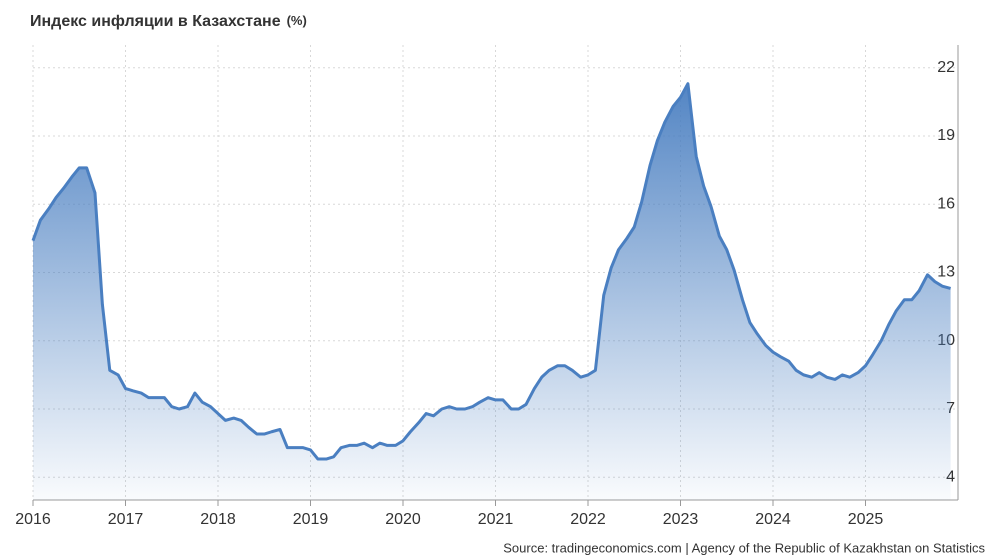 Image resolution: width=990 pixels, height=557 pixels. What do you see at coordinates (155, 21) in the screenshot?
I see `title: Индекс инфляции в Казахстане` at bounding box center [155, 21].